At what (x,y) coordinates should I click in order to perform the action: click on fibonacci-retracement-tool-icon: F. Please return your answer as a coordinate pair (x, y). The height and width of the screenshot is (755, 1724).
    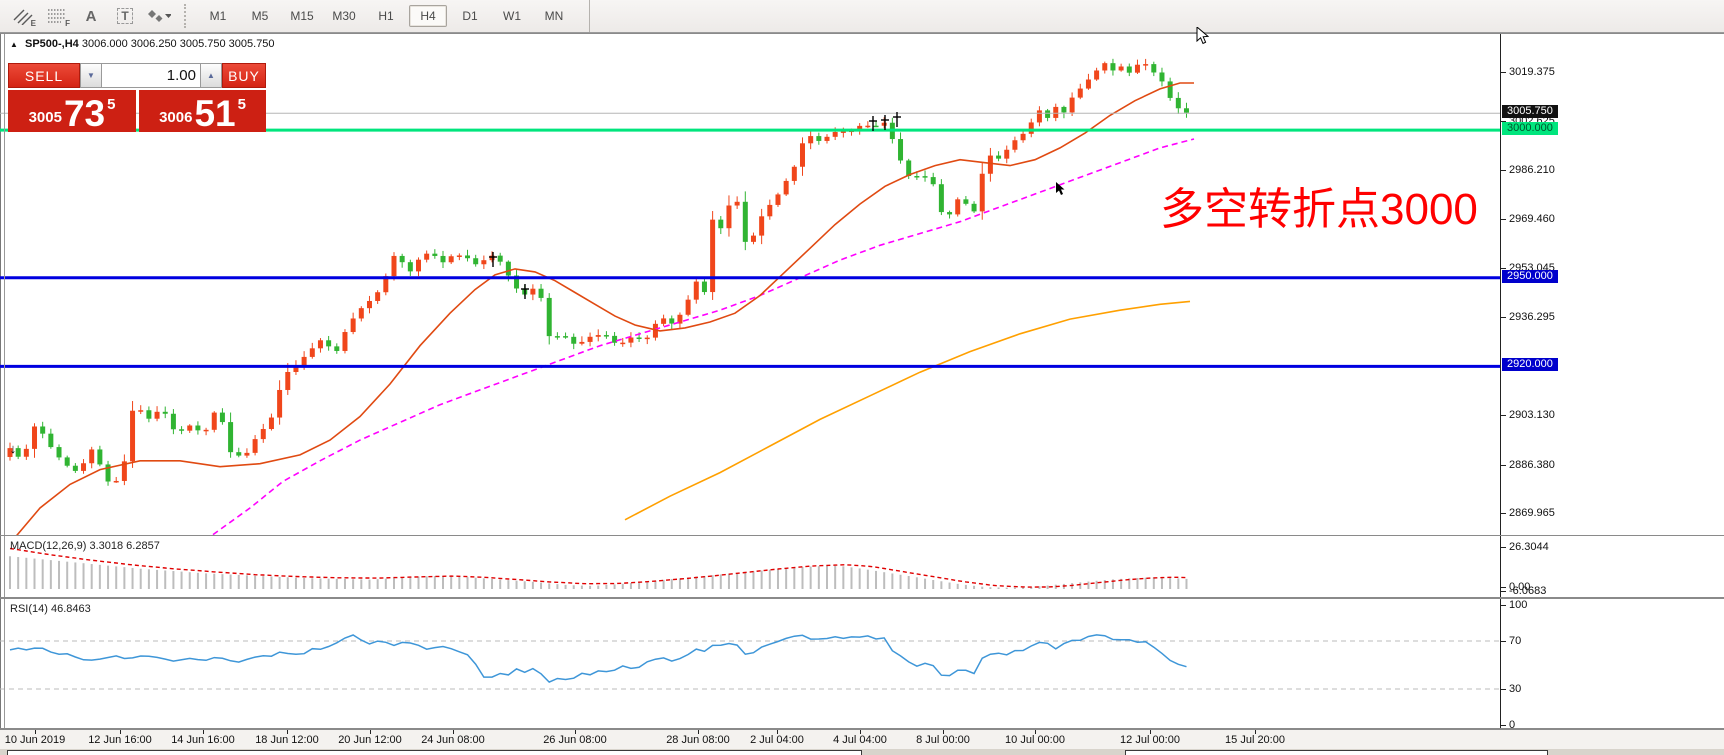
    Looking at the image, I should click on (59, 18).